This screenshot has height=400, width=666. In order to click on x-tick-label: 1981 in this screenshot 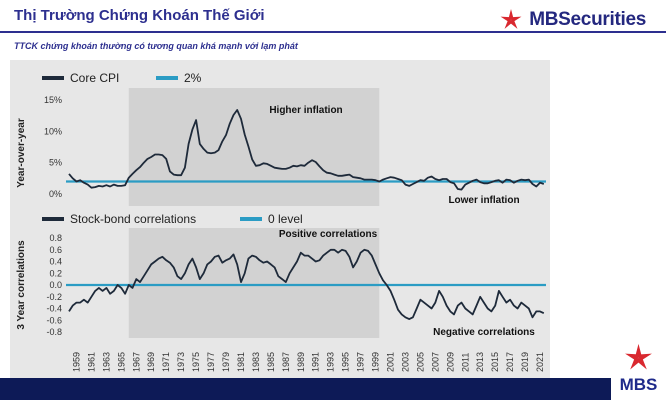, I will do `click(241, 362)`.